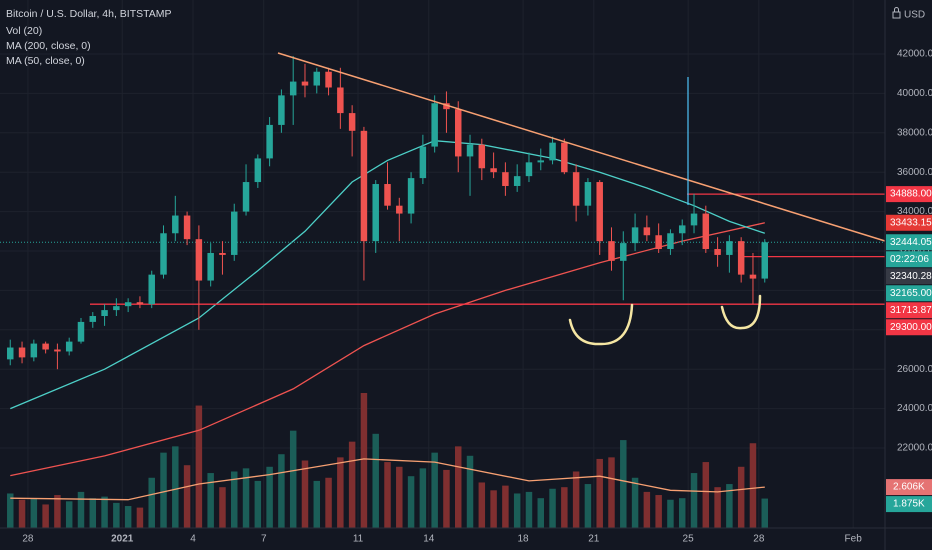 The height and width of the screenshot is (550, 932). I want to click on y-tick-label: 22000.00, so click(914, 448).